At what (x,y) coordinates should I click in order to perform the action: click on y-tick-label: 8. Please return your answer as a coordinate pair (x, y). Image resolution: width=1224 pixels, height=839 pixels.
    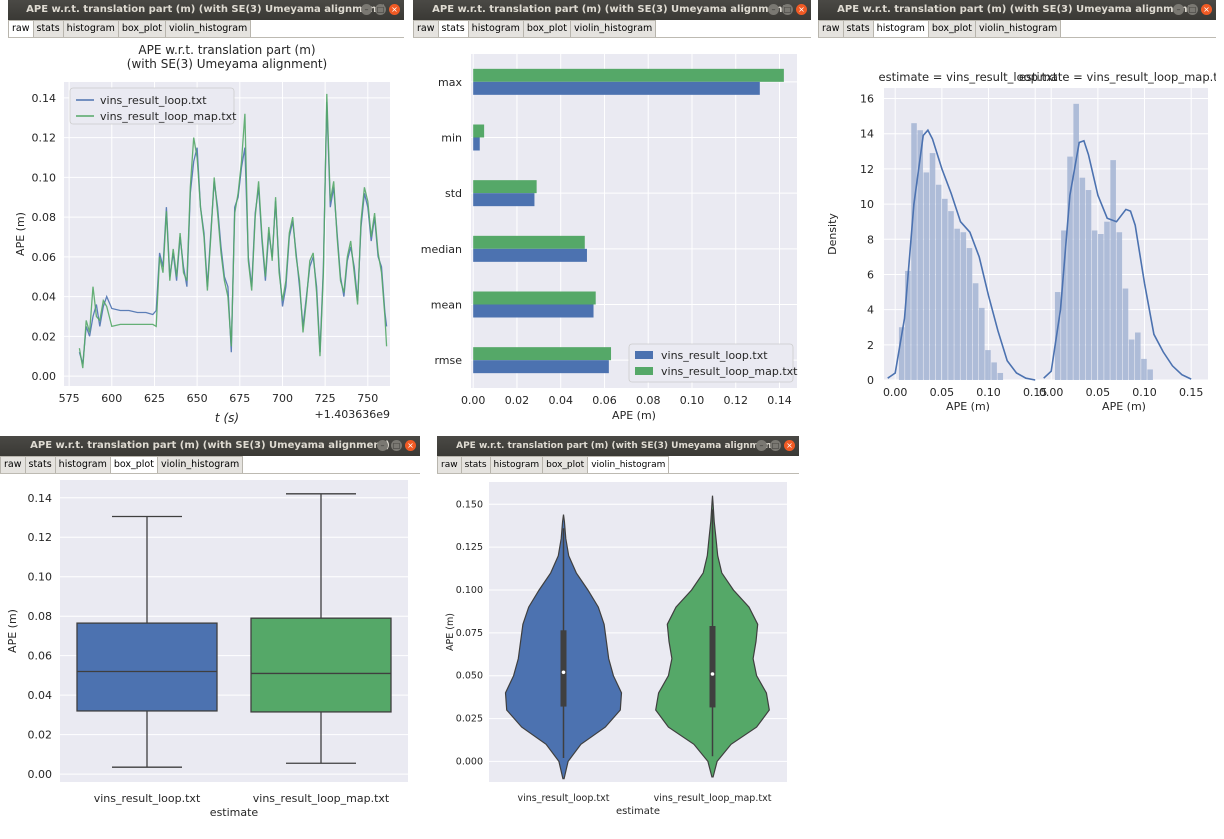
    Looking at the image, I should click on (870, 239).